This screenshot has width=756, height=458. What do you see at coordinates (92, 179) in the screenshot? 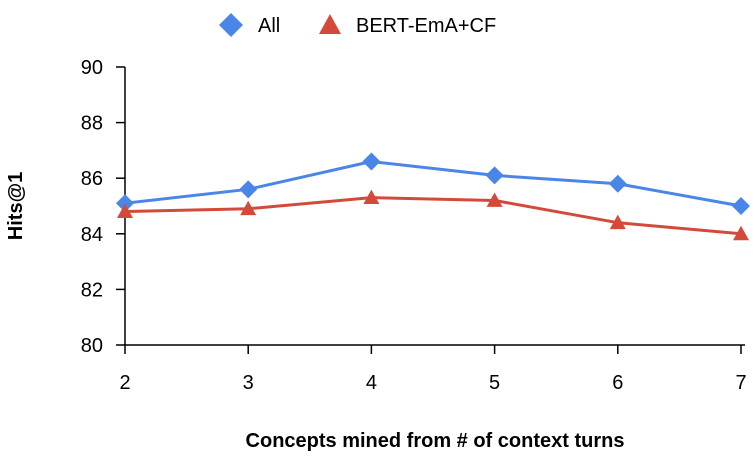
I see `y-tick-label: 86` at bounding box center [92, 179].